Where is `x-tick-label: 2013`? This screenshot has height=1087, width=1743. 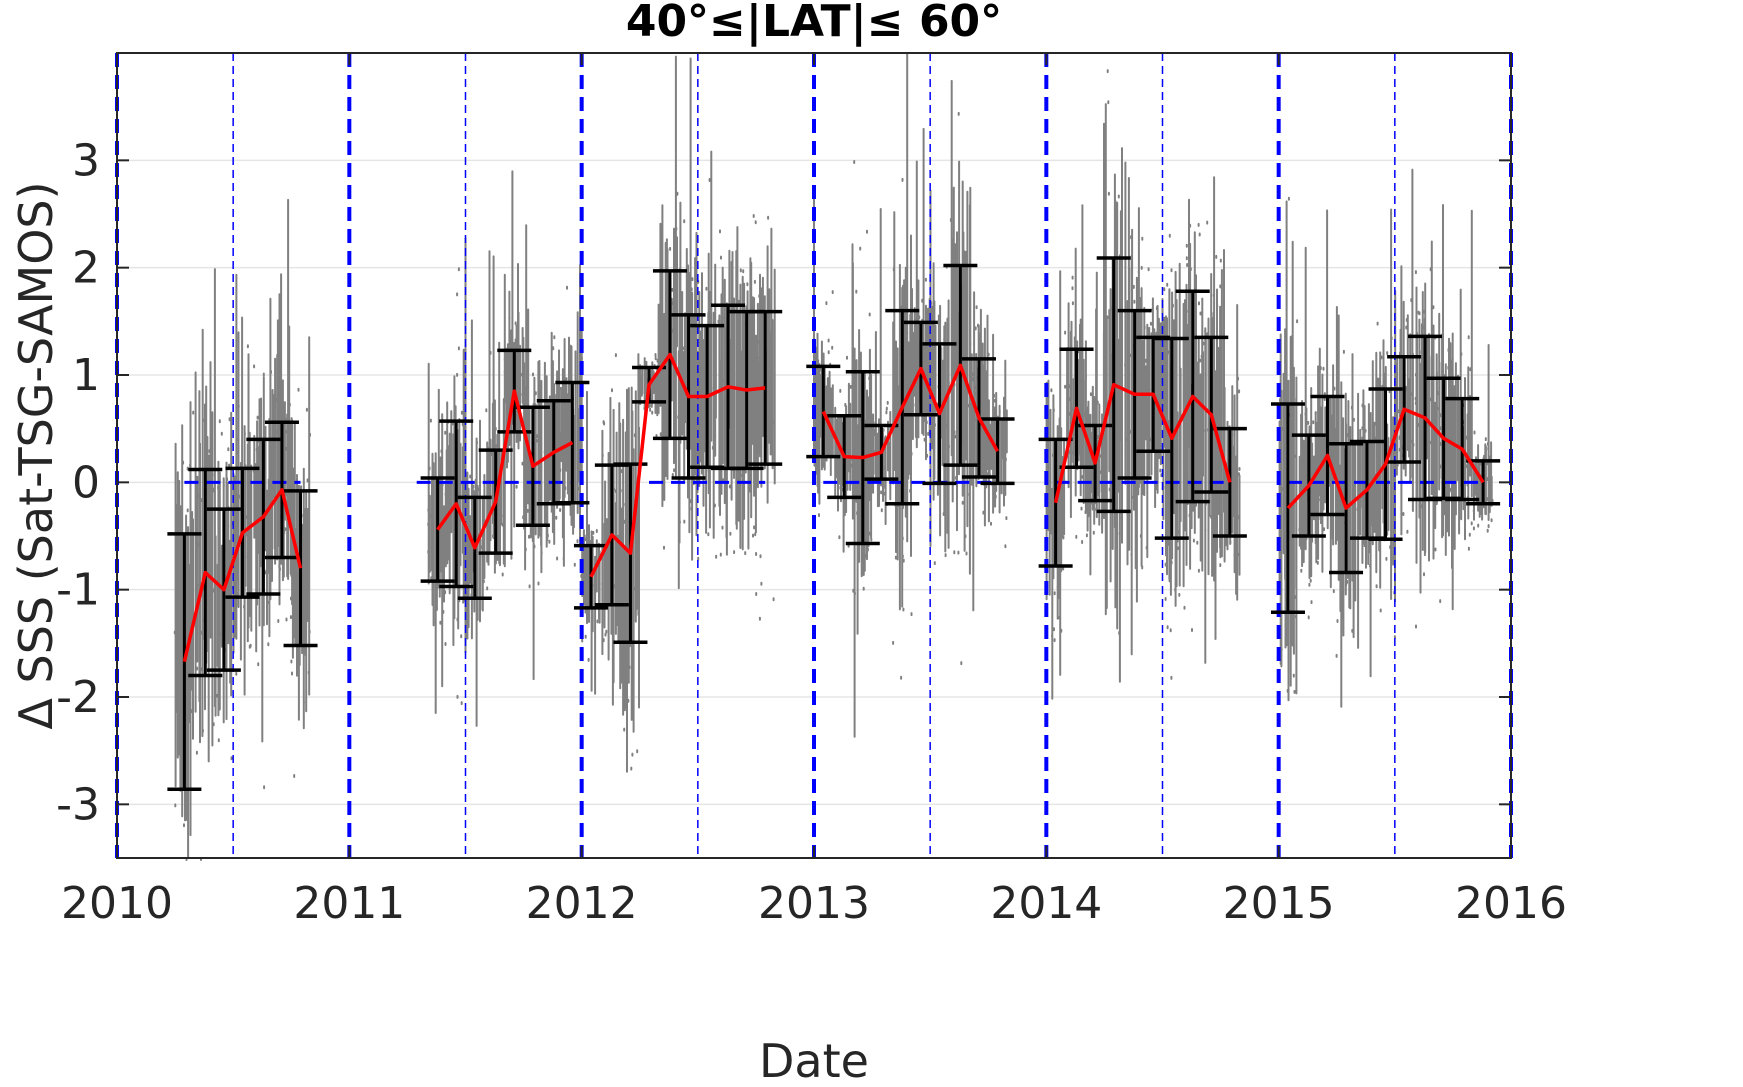 x-tick-label: 2013 is located at coordinates (814, 903).